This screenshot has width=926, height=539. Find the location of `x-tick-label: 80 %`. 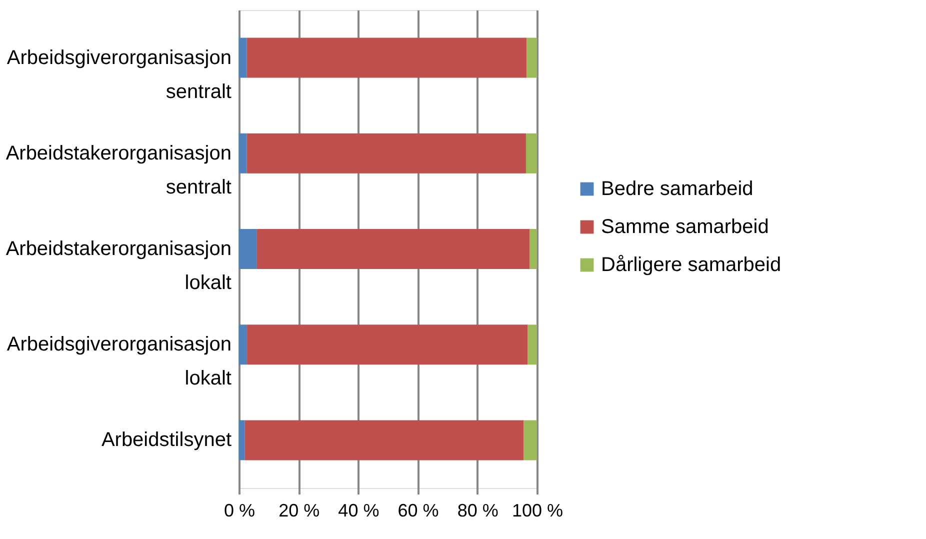

x-tick-label: 80 % is located at coordinates (477, 510).